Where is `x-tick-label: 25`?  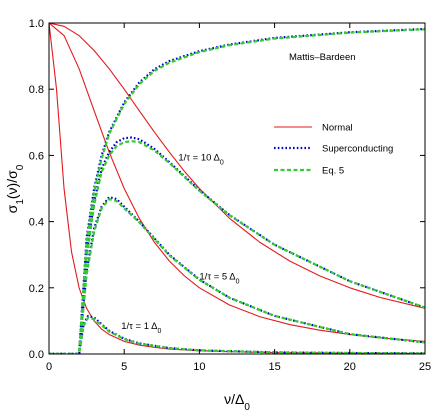
x-tick-label: 25 is located at coordinates (425, 367).